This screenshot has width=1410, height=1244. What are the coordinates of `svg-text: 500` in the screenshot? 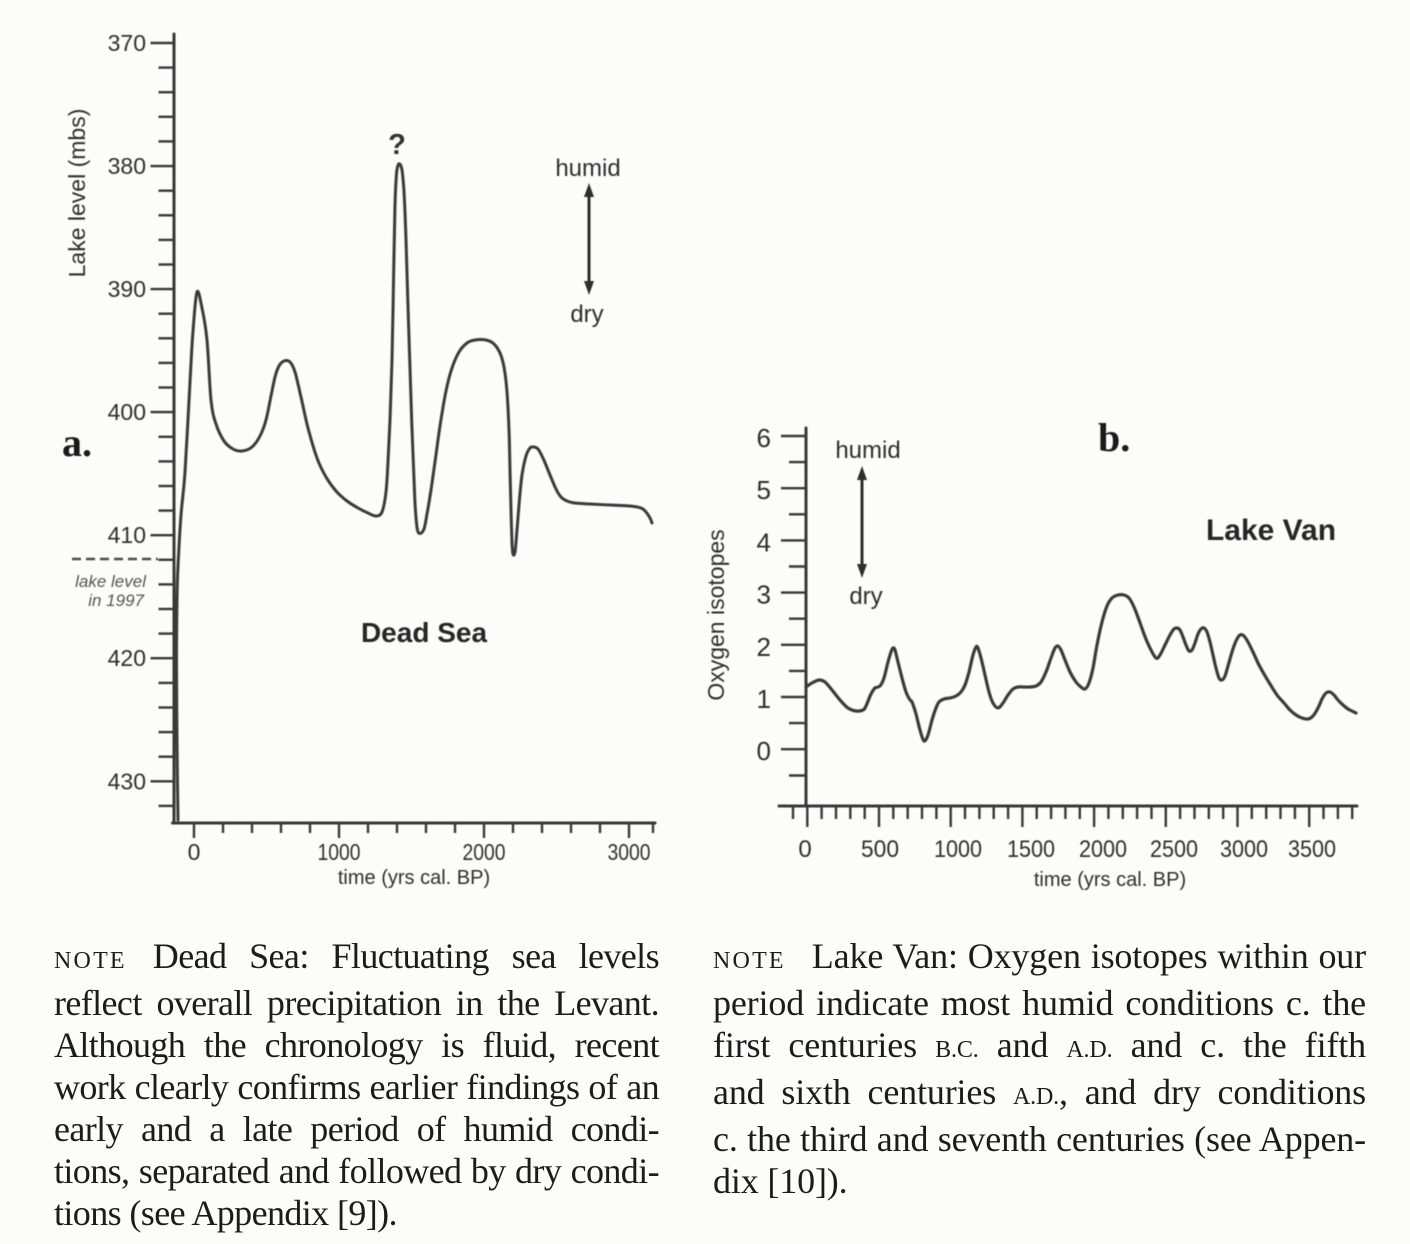 It's located at (880, 849).